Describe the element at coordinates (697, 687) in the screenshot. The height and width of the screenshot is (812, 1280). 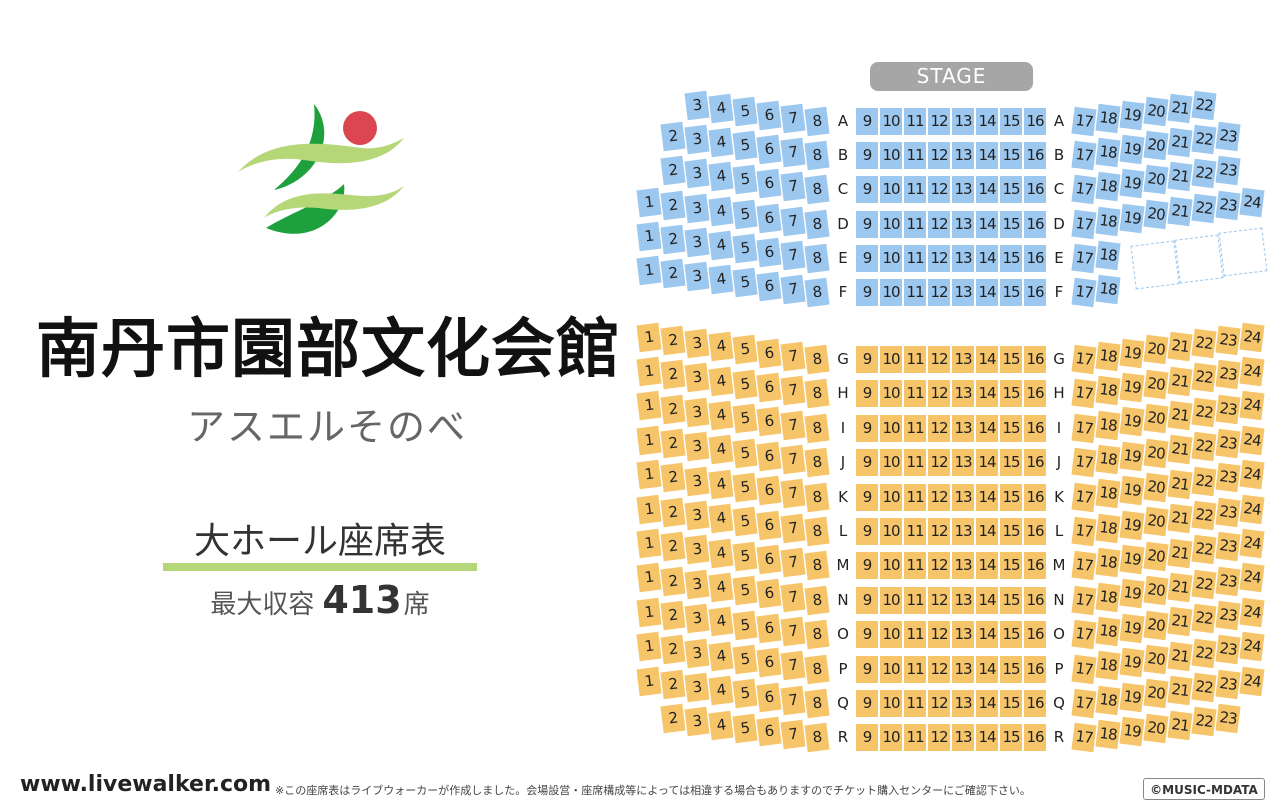
I see `seat-Q-3: 3` at that location.